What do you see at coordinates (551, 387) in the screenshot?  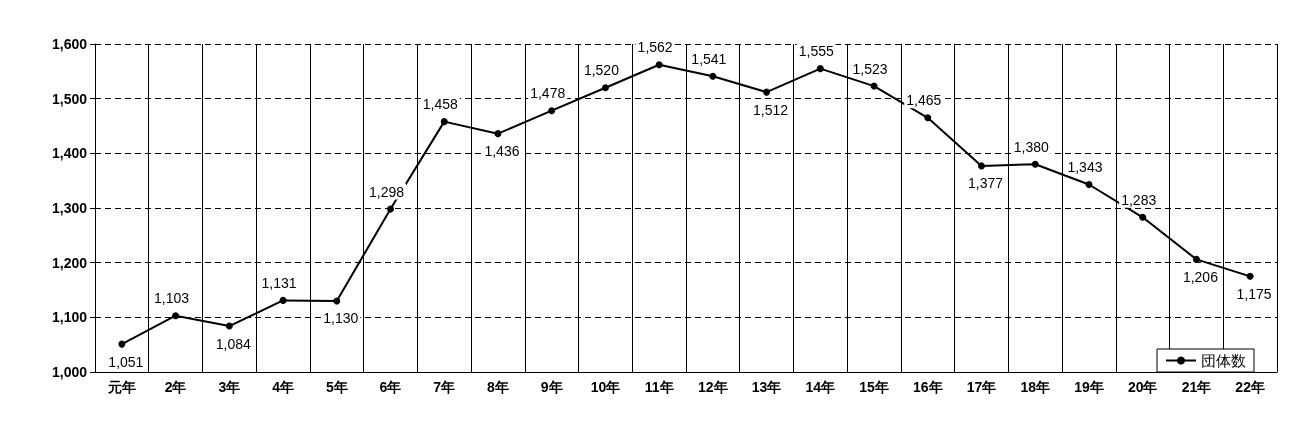 I see `x-tick-label: 9年` at bounding box center [551, 387].